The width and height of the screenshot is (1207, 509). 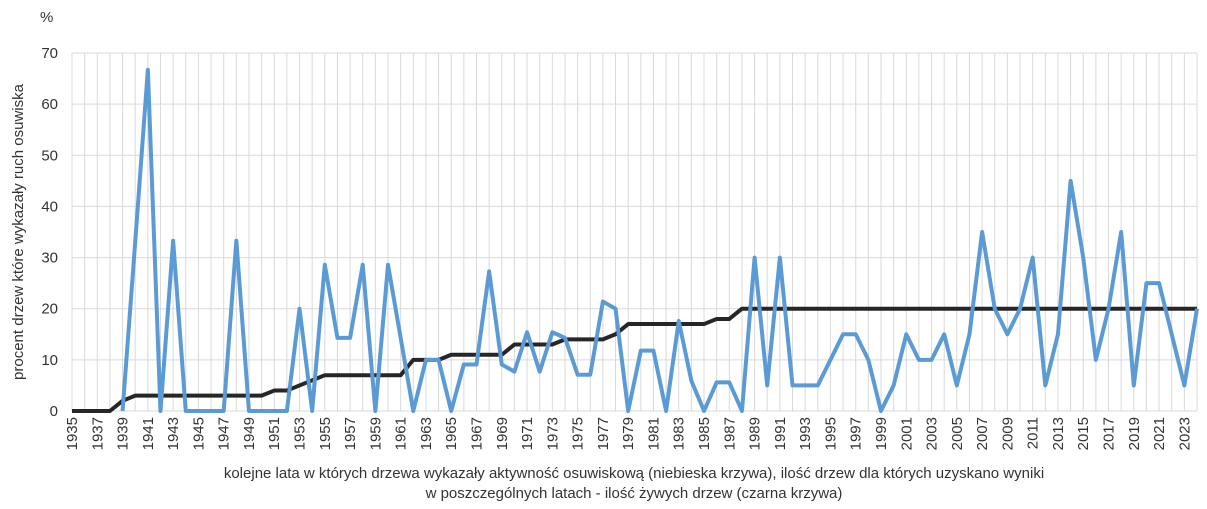 I want to click on x-tick-label: 1945, so click(x=198, y=433).